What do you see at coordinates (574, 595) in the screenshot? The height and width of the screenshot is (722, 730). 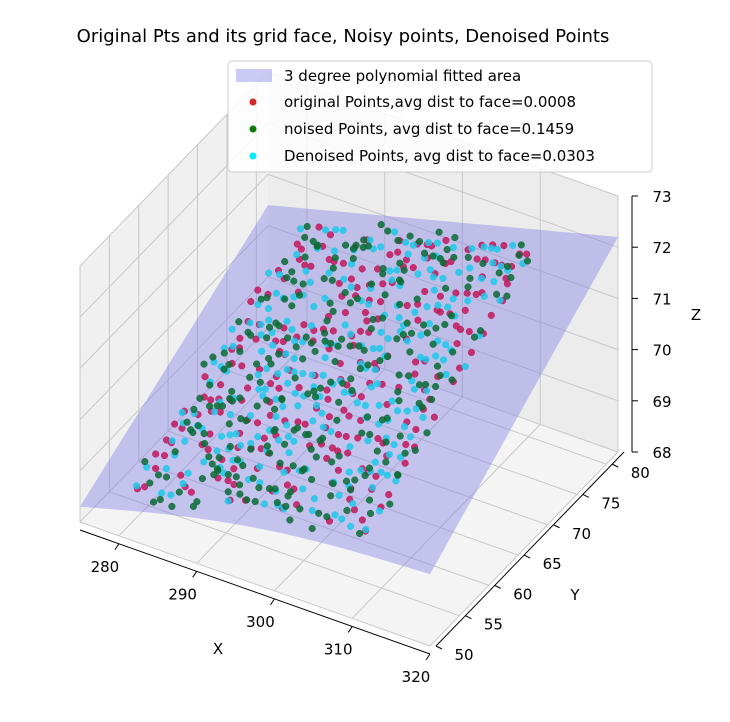 I see `y-axis-label: Y` at bounding box center [574, 595].